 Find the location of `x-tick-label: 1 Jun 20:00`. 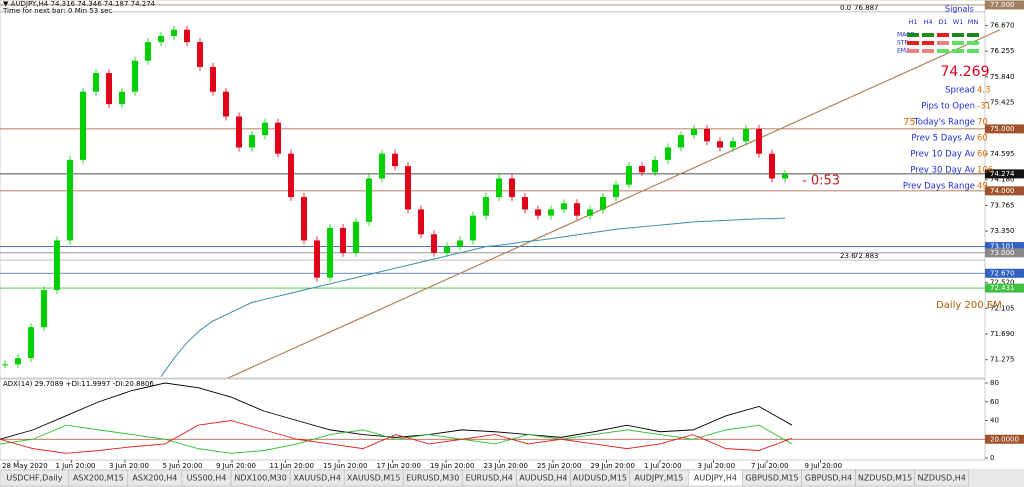

x-tick-label: 1 Jun 20:00 is located at coordinates (76, 466).